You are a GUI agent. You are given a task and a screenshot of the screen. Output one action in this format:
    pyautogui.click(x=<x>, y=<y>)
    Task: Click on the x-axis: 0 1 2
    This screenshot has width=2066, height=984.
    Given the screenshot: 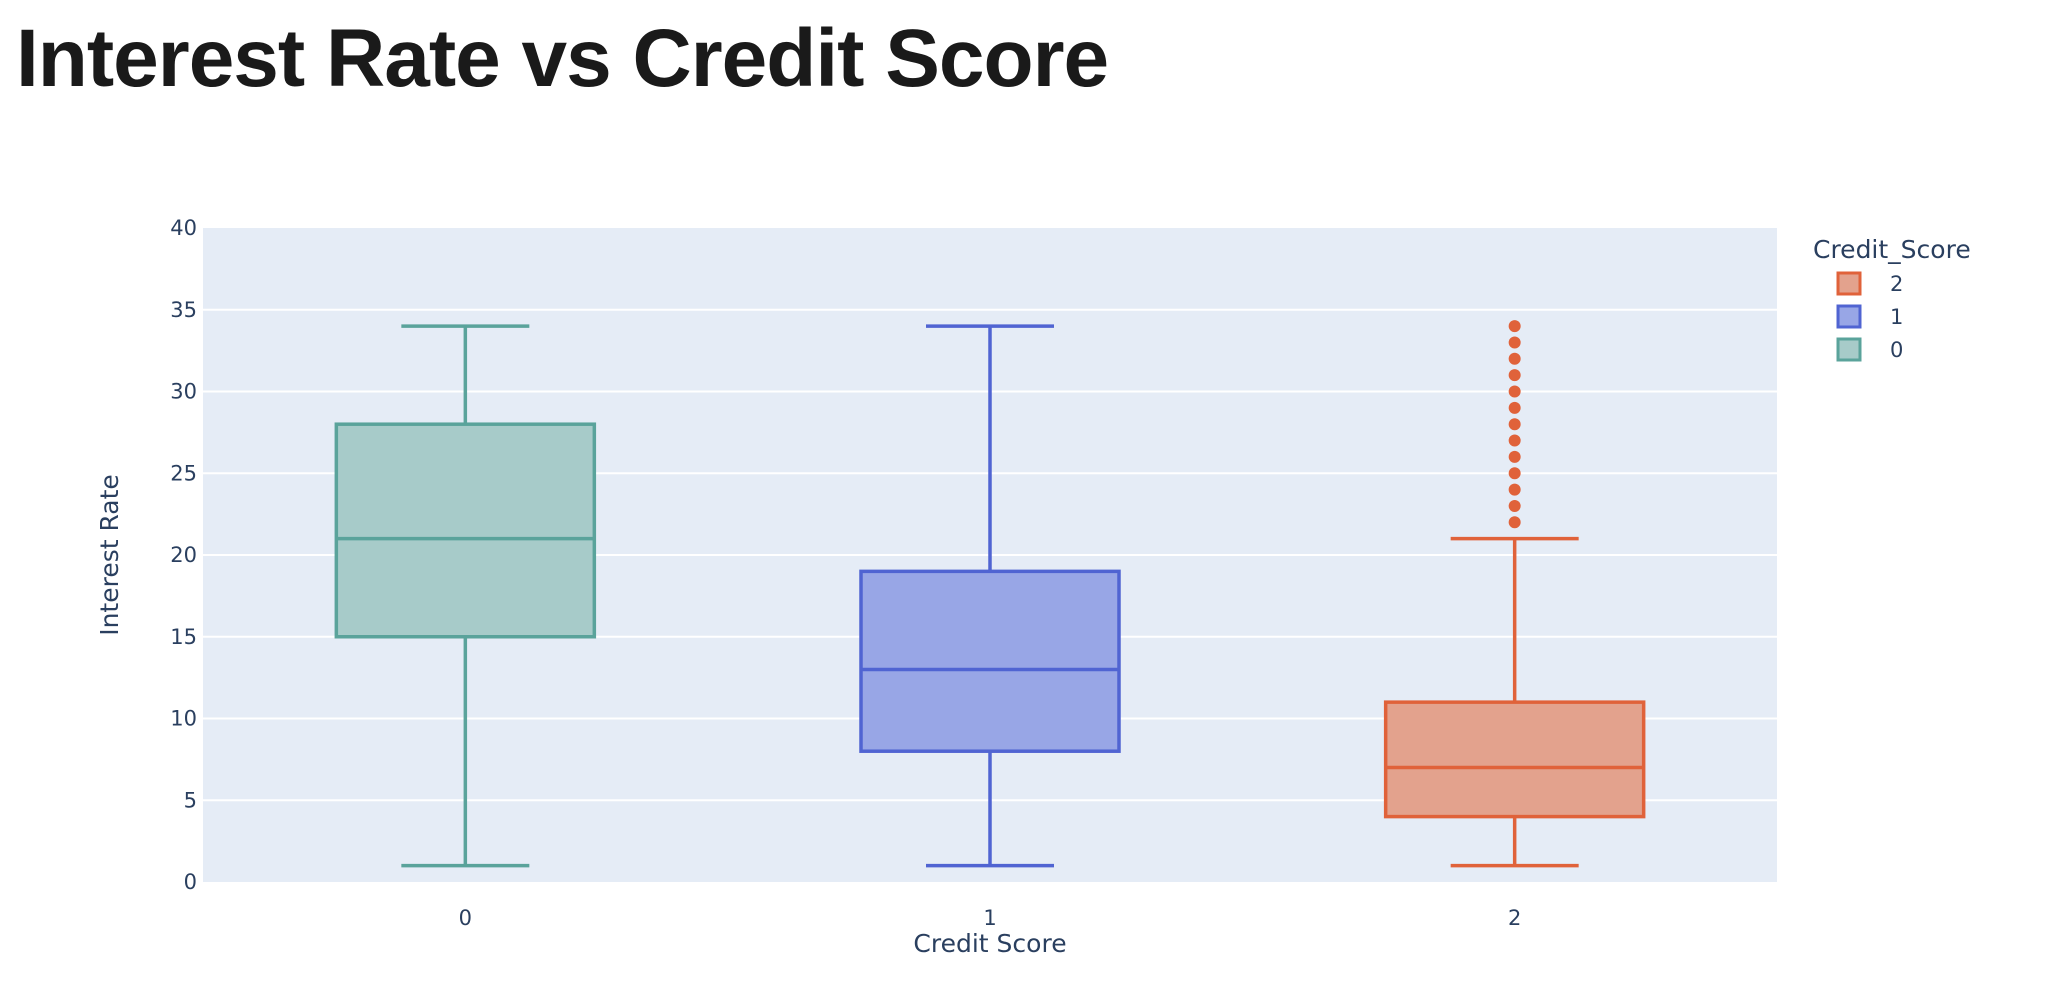 What is the action you would take?
    pyautogui.click(x=990, y=918)
    